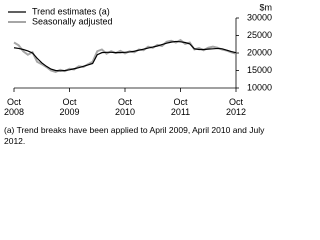 The height and width of the screenshot is (240, 320). What do you see at coordinates (14, 107) in the screenshot?
I see `x-tick-label: Oct 2008` at bounding box center [14, 107].